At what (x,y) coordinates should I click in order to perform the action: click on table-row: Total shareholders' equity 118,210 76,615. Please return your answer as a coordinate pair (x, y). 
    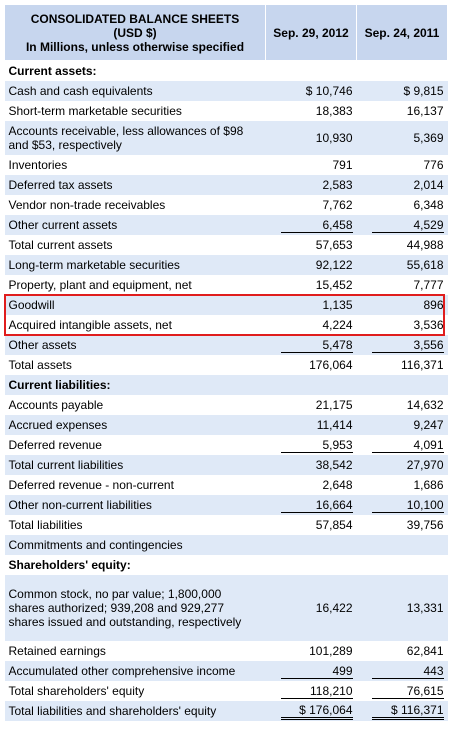
    Looking at the image, I should click on (226, 691).